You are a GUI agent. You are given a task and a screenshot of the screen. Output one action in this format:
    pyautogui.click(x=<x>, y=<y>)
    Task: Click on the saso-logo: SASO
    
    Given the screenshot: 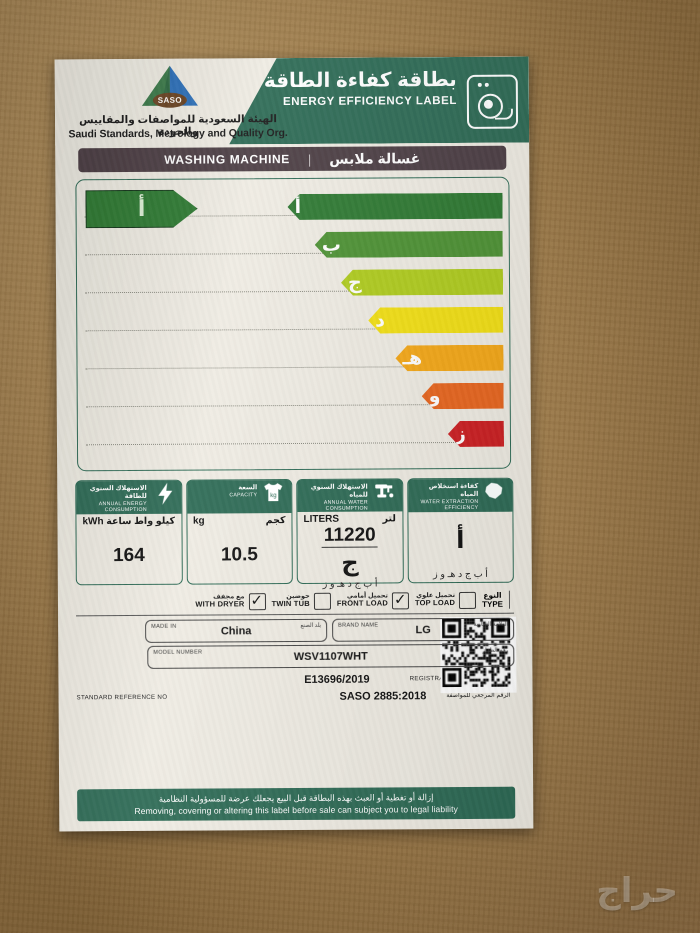 What is the action you would take?
    pyautogui.click(x=170, y=90)
    